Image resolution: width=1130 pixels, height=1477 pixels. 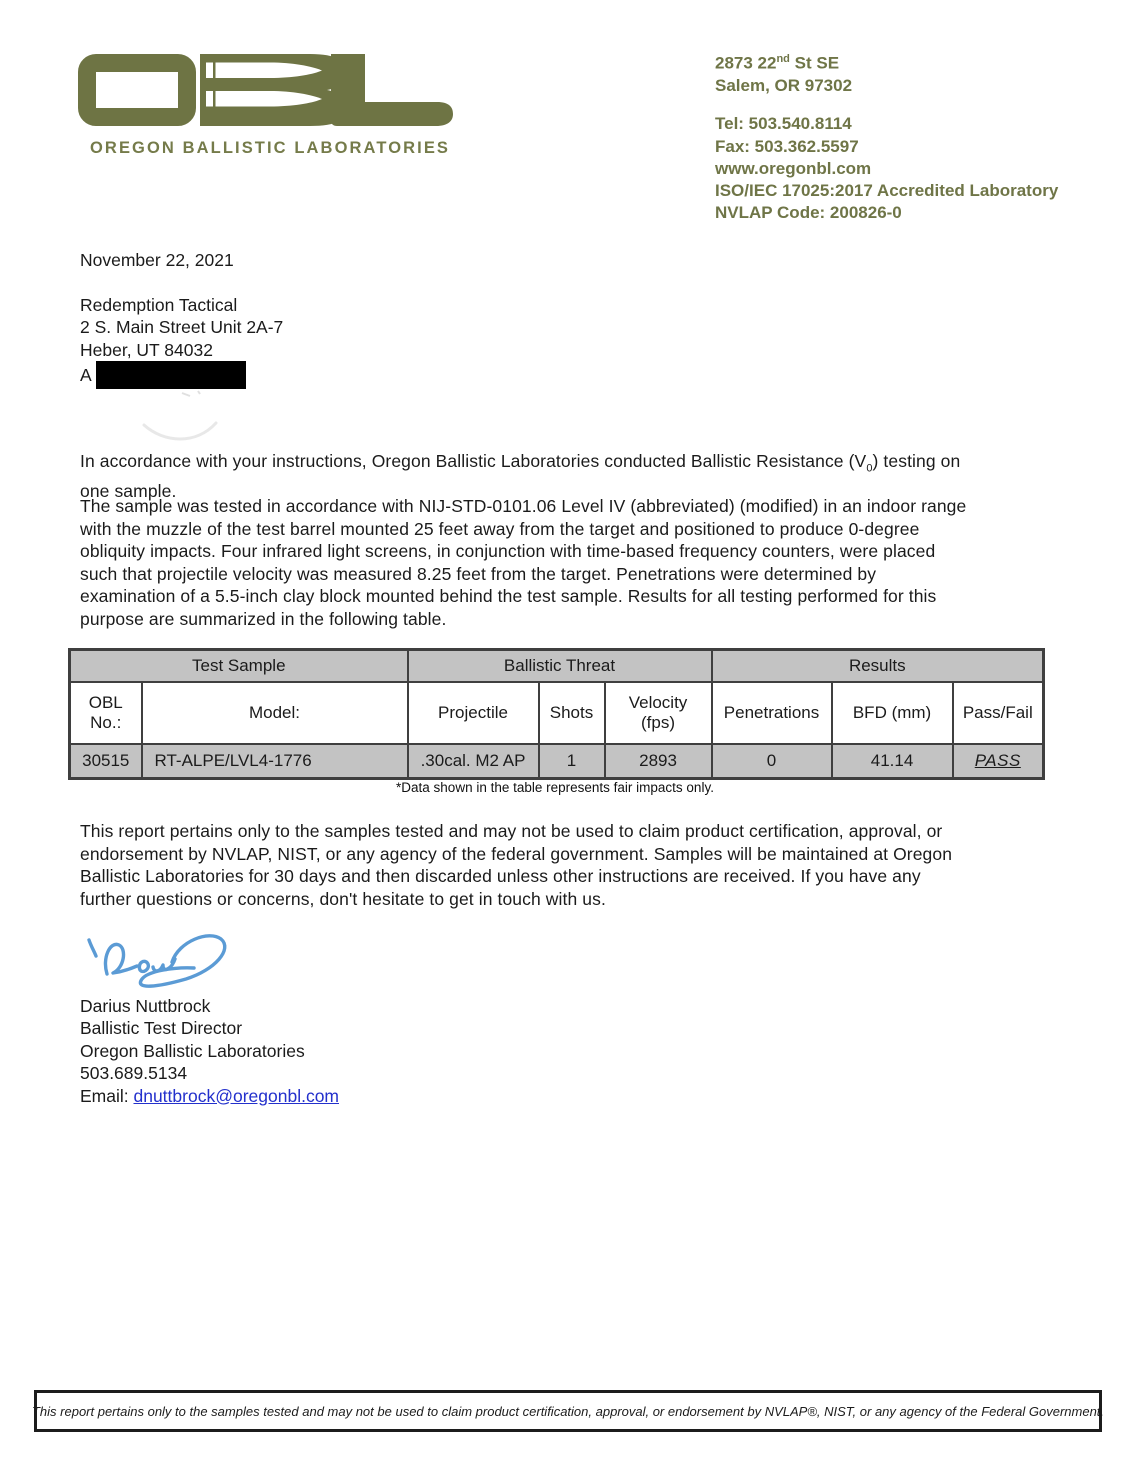 I want to click on signer-name: Darius Nuttbrock, so click(x=145, y=1006).